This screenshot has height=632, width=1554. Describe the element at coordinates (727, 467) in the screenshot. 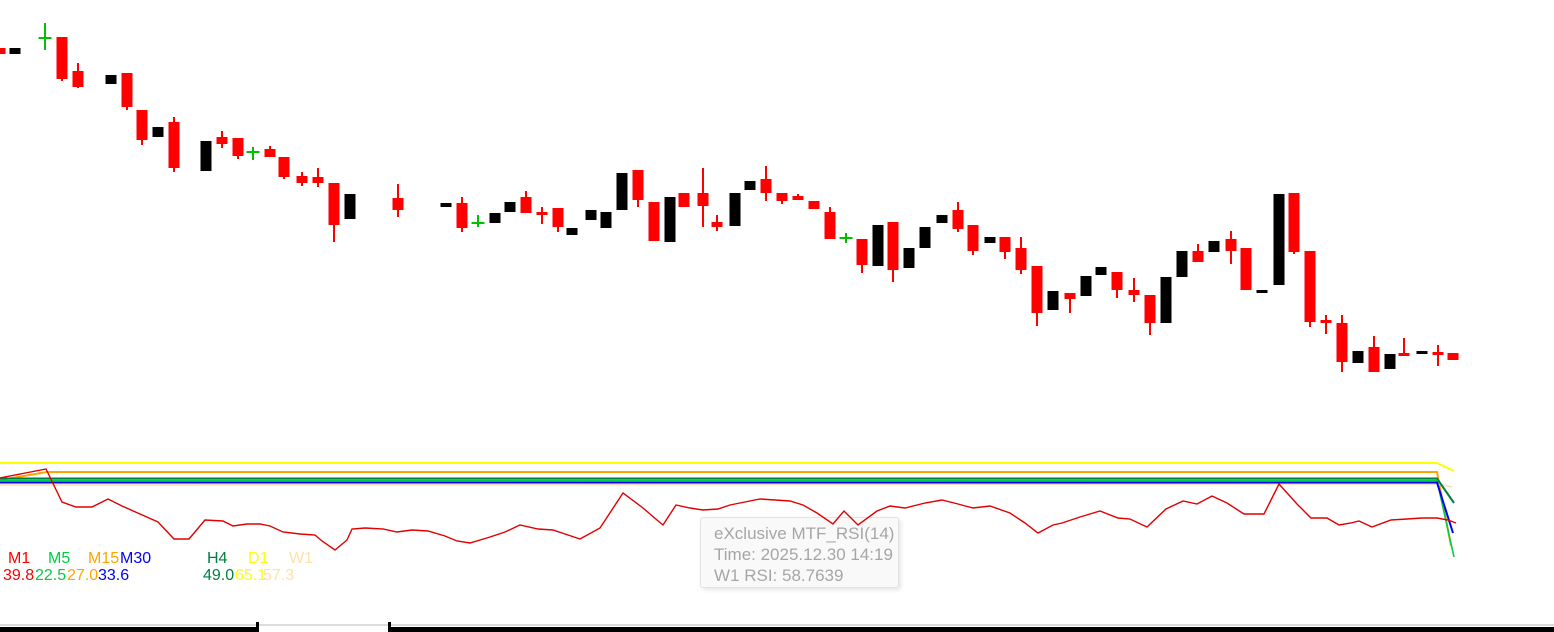

I see `mtf-level-line-d1` at that location.